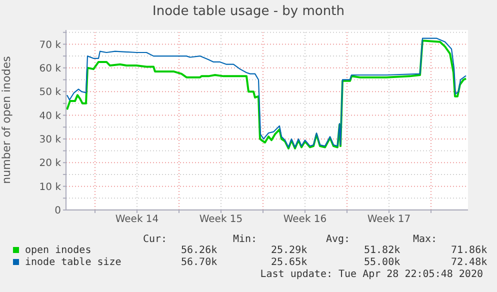  Describe the element at coordinates (50, 140) in the screenshot. I see `y-tick-label: 30 k` at that location.